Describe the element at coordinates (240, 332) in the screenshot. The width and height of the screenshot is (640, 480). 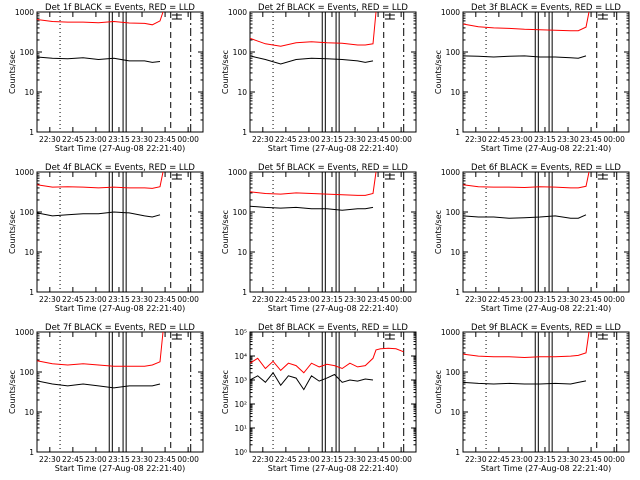
I see `y-tick-label: 10⁵` at that location.